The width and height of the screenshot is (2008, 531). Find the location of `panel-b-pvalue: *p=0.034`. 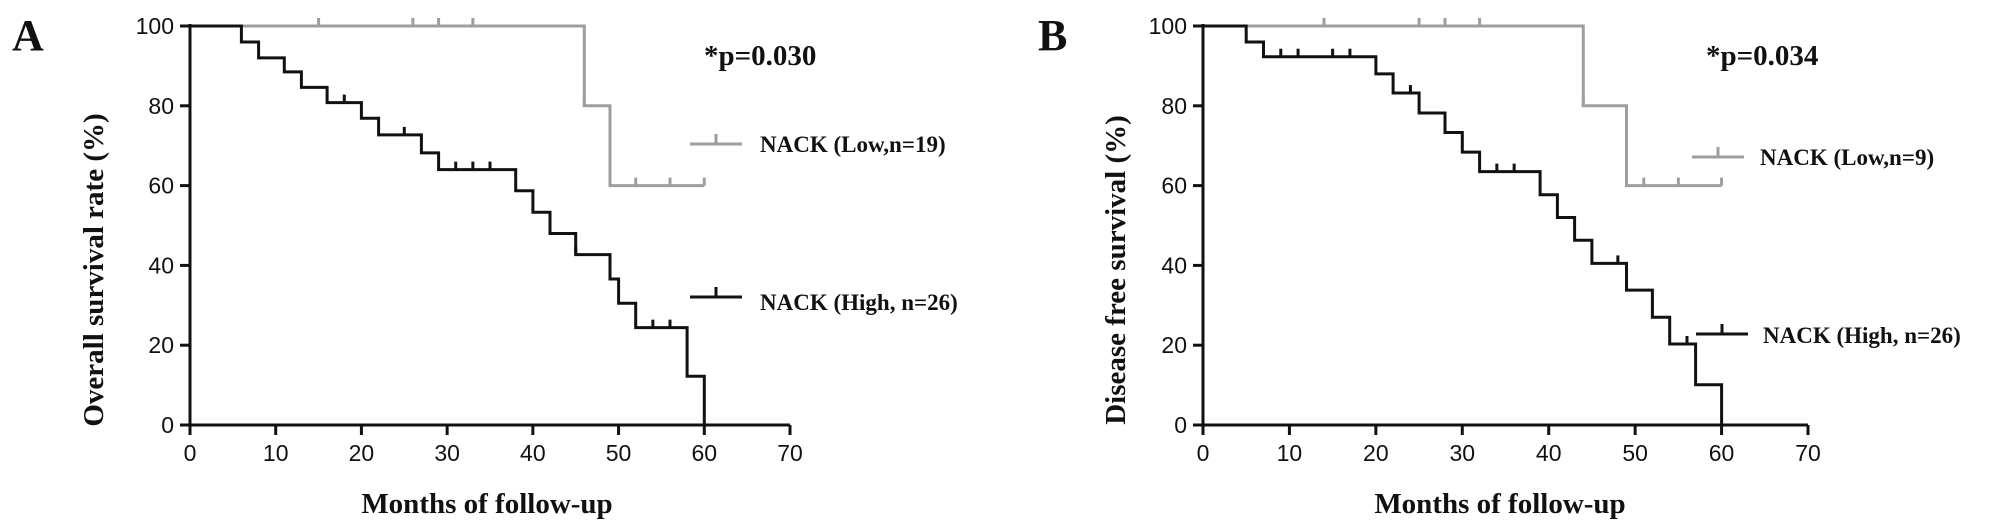

panel-b-pvalue: *p=0.034 is located at coordinates (1762, 56).